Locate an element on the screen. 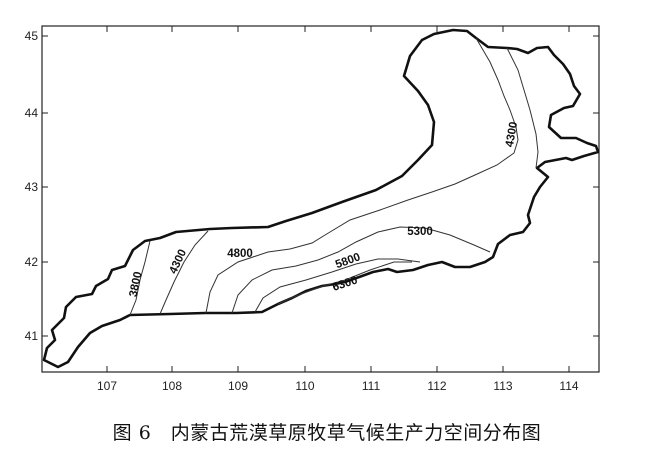 This screenshot has height=452, width=654. x-tick-label: 112 is located at coordinates (436, 386).